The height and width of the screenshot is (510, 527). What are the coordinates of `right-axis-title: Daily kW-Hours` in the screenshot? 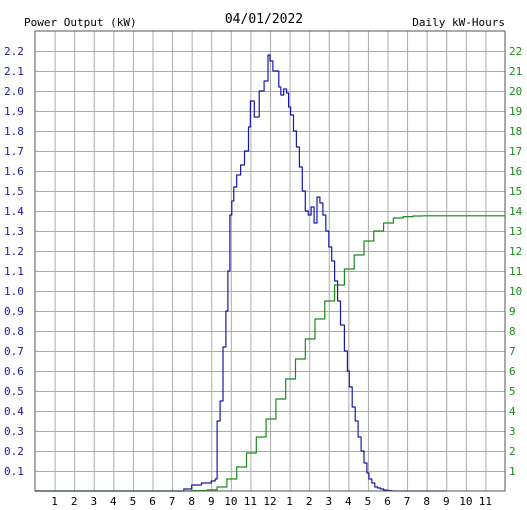 It's located at (458, 22).